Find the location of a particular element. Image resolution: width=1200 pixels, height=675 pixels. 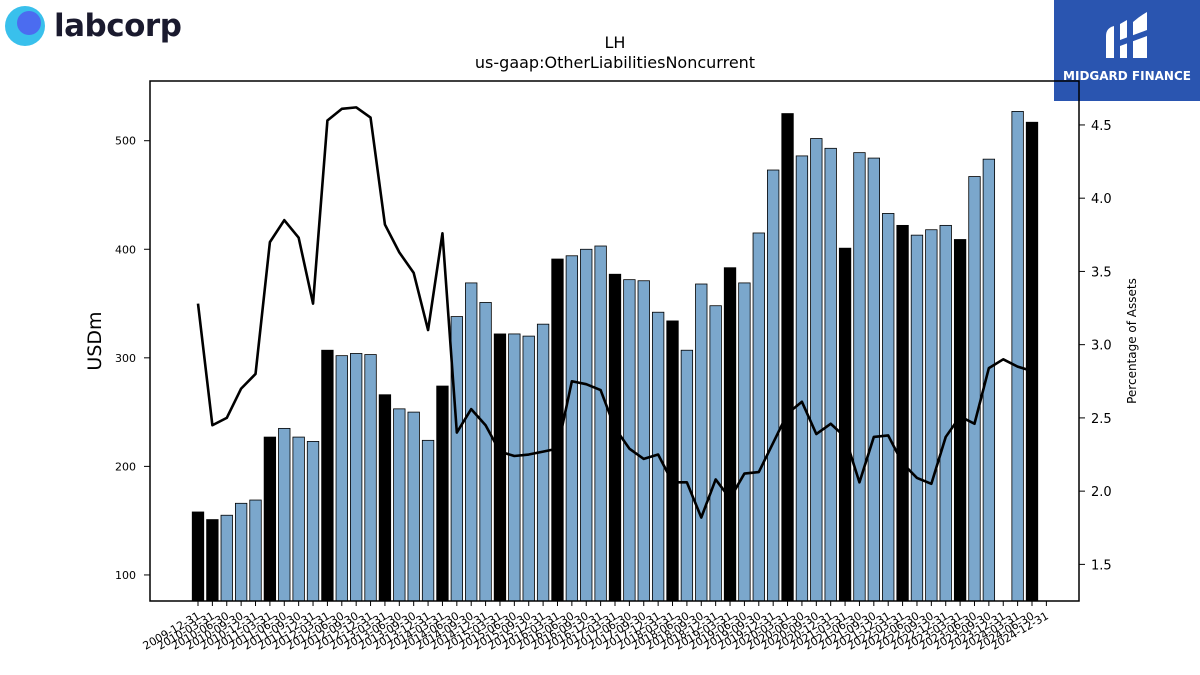

y2-tick-label: 2.5 is located at coordinates (1101, 419).